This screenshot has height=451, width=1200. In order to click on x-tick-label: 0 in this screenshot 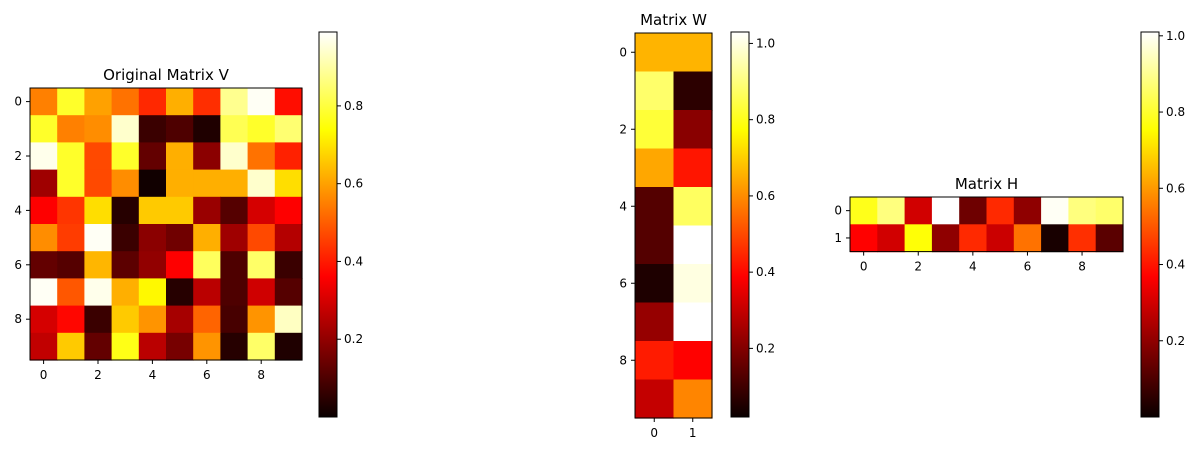, I will do `click(864, 267)`.